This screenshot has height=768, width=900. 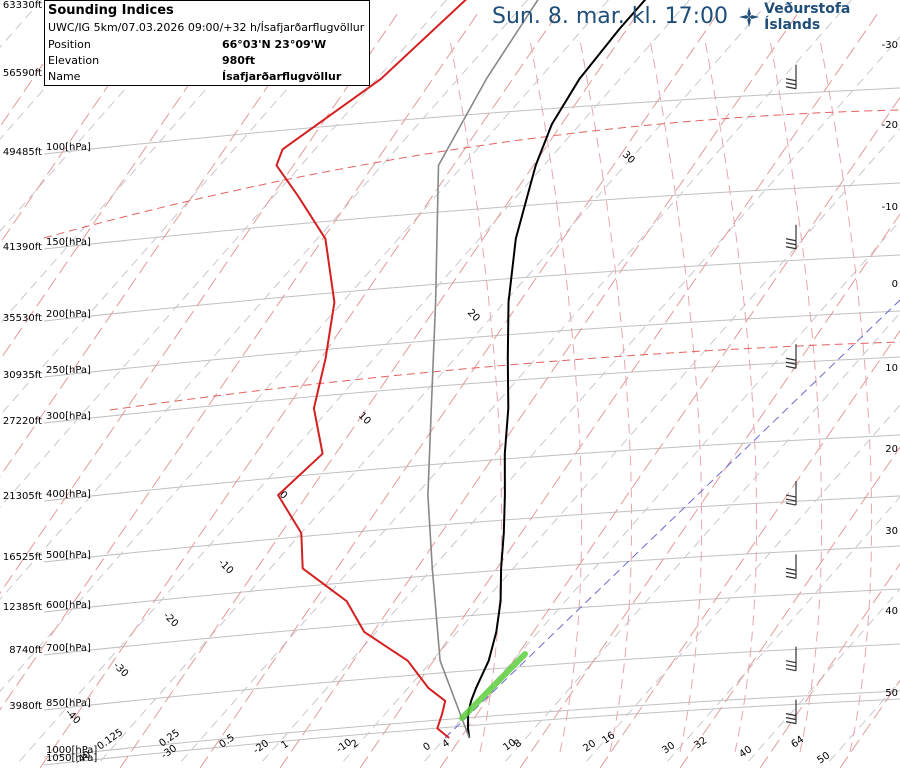 What do you see at coordinates (890, 125) in the screenshot?
I see `right-axis-label: -20` at bounding box center [890, 125].